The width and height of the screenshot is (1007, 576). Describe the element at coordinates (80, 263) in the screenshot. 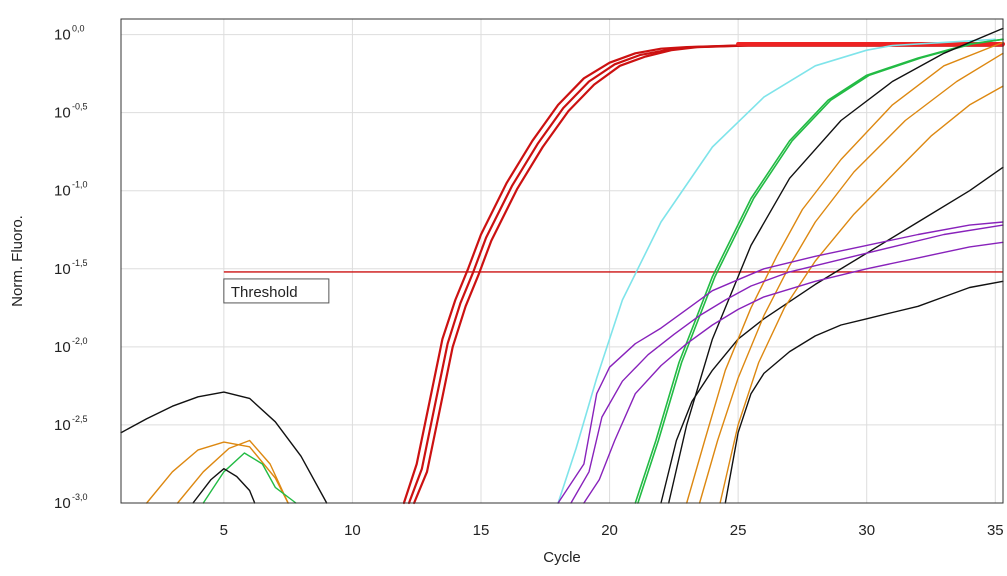

I see `y-tick-exponent: -1,5` at that location.